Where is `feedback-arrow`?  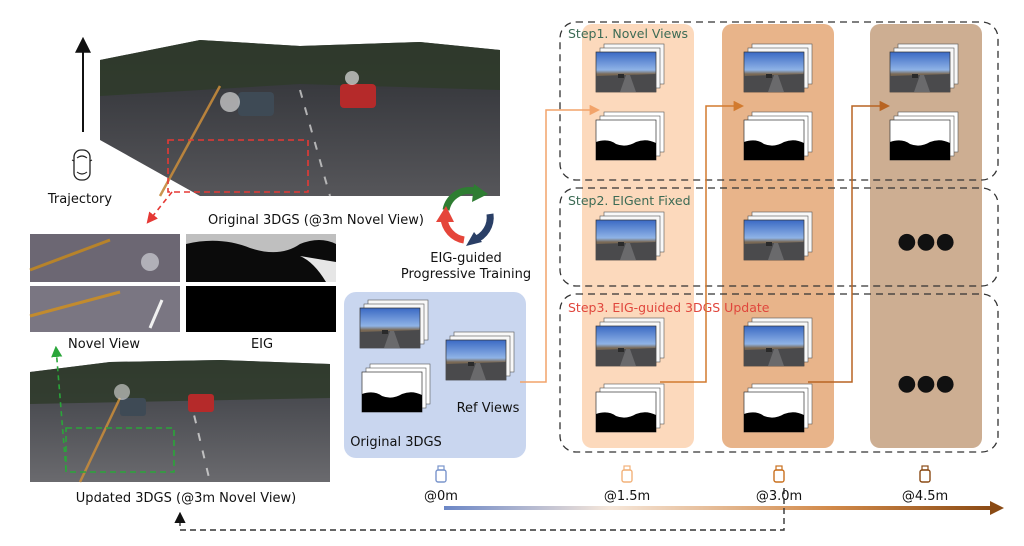 feedback-arrow is located at coordinates (479, 509).